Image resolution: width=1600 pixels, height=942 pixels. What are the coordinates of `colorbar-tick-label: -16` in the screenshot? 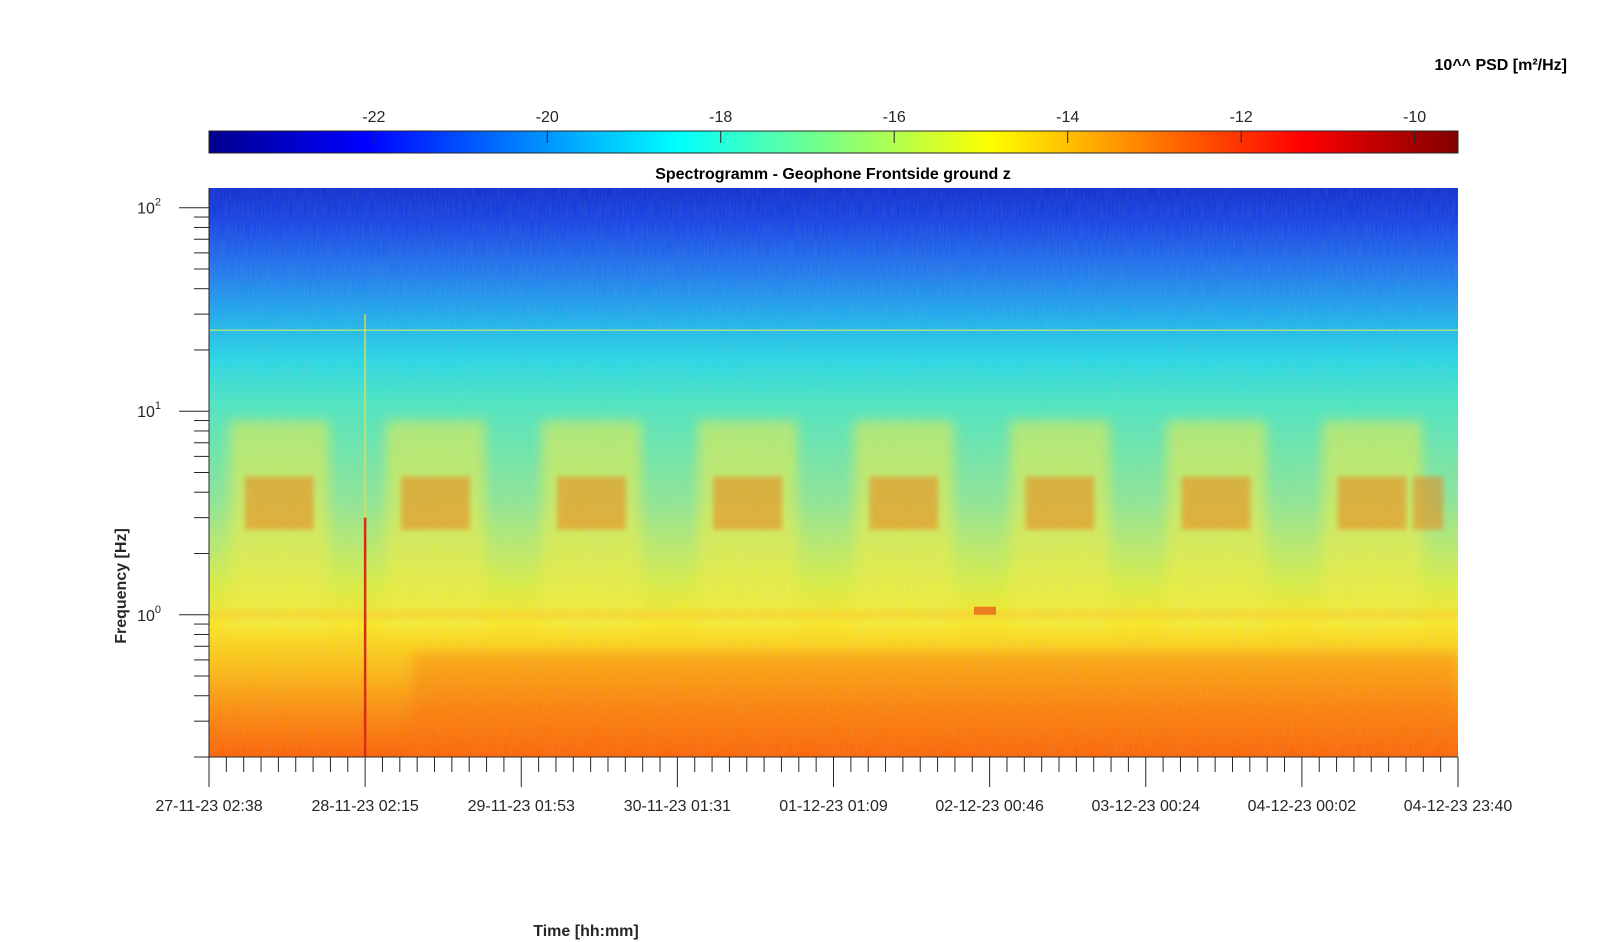 It's located at (894, 117).